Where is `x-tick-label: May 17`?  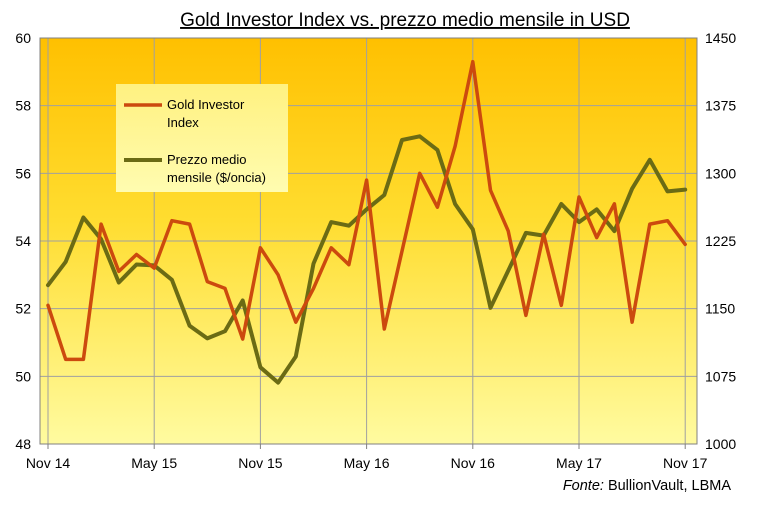 x-tick-label: May 17 is located at coordinates (579, 463).